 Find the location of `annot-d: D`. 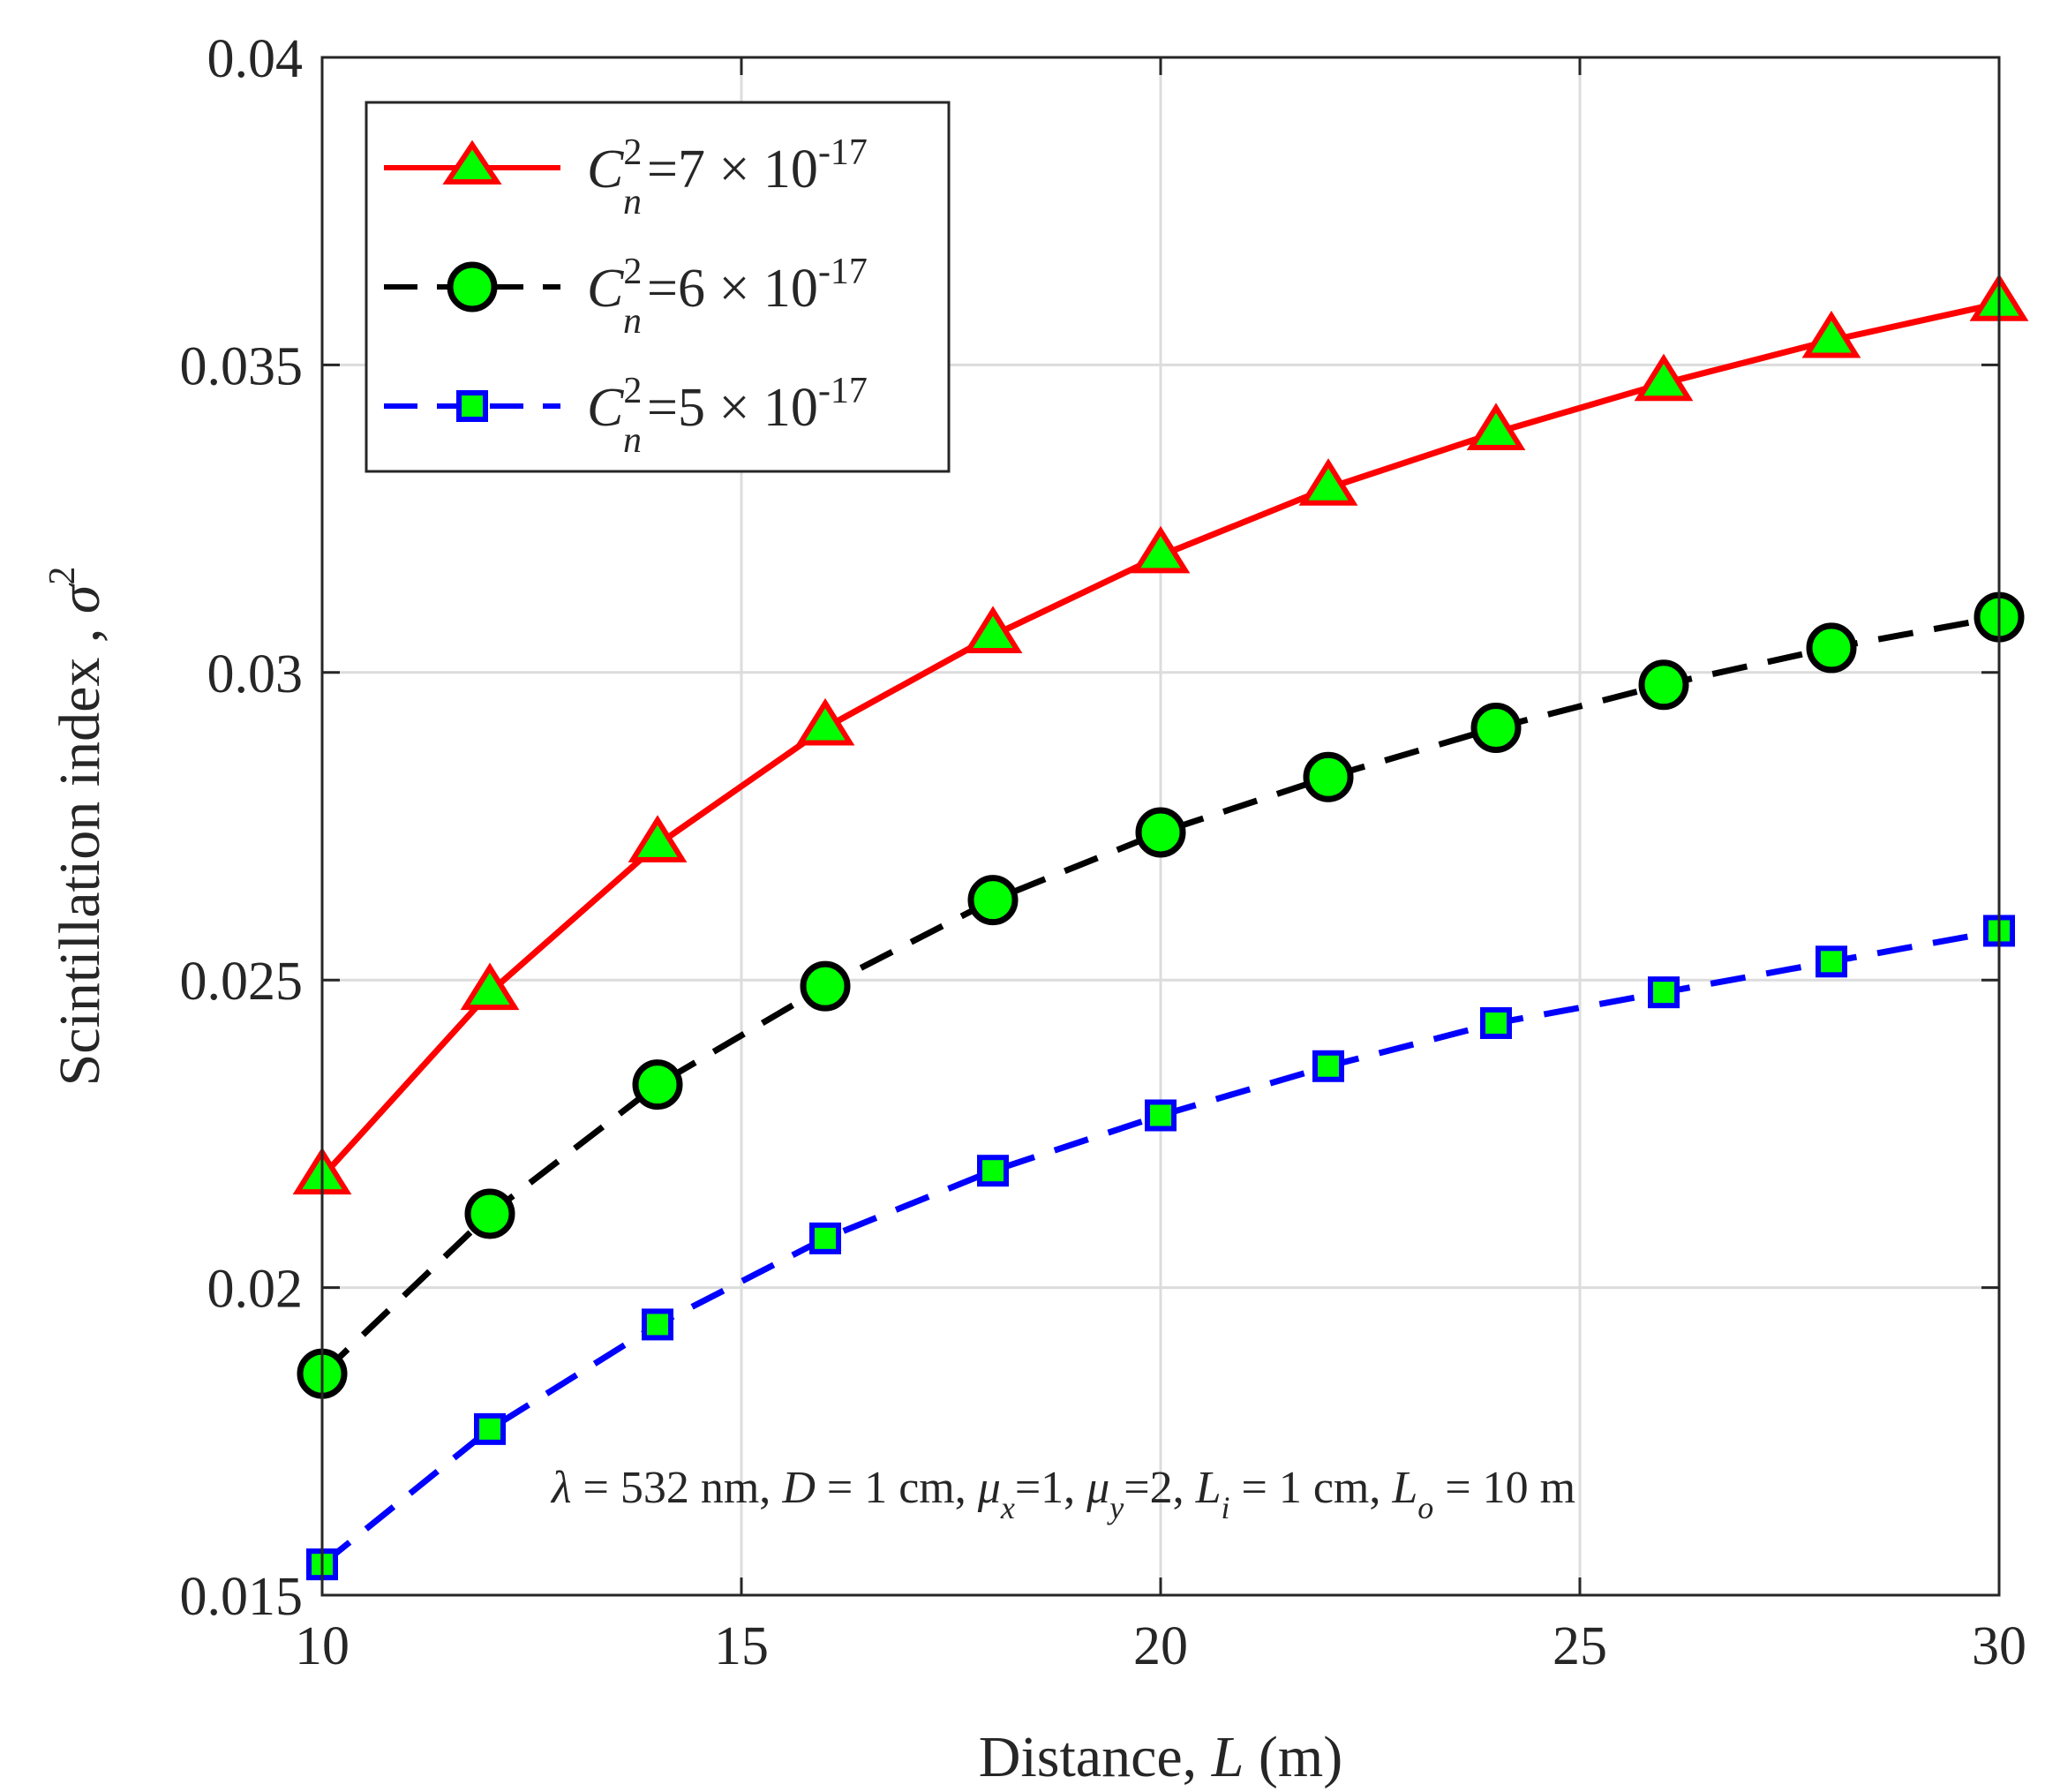

annot-d: D is located at coordinates (798, 1488).